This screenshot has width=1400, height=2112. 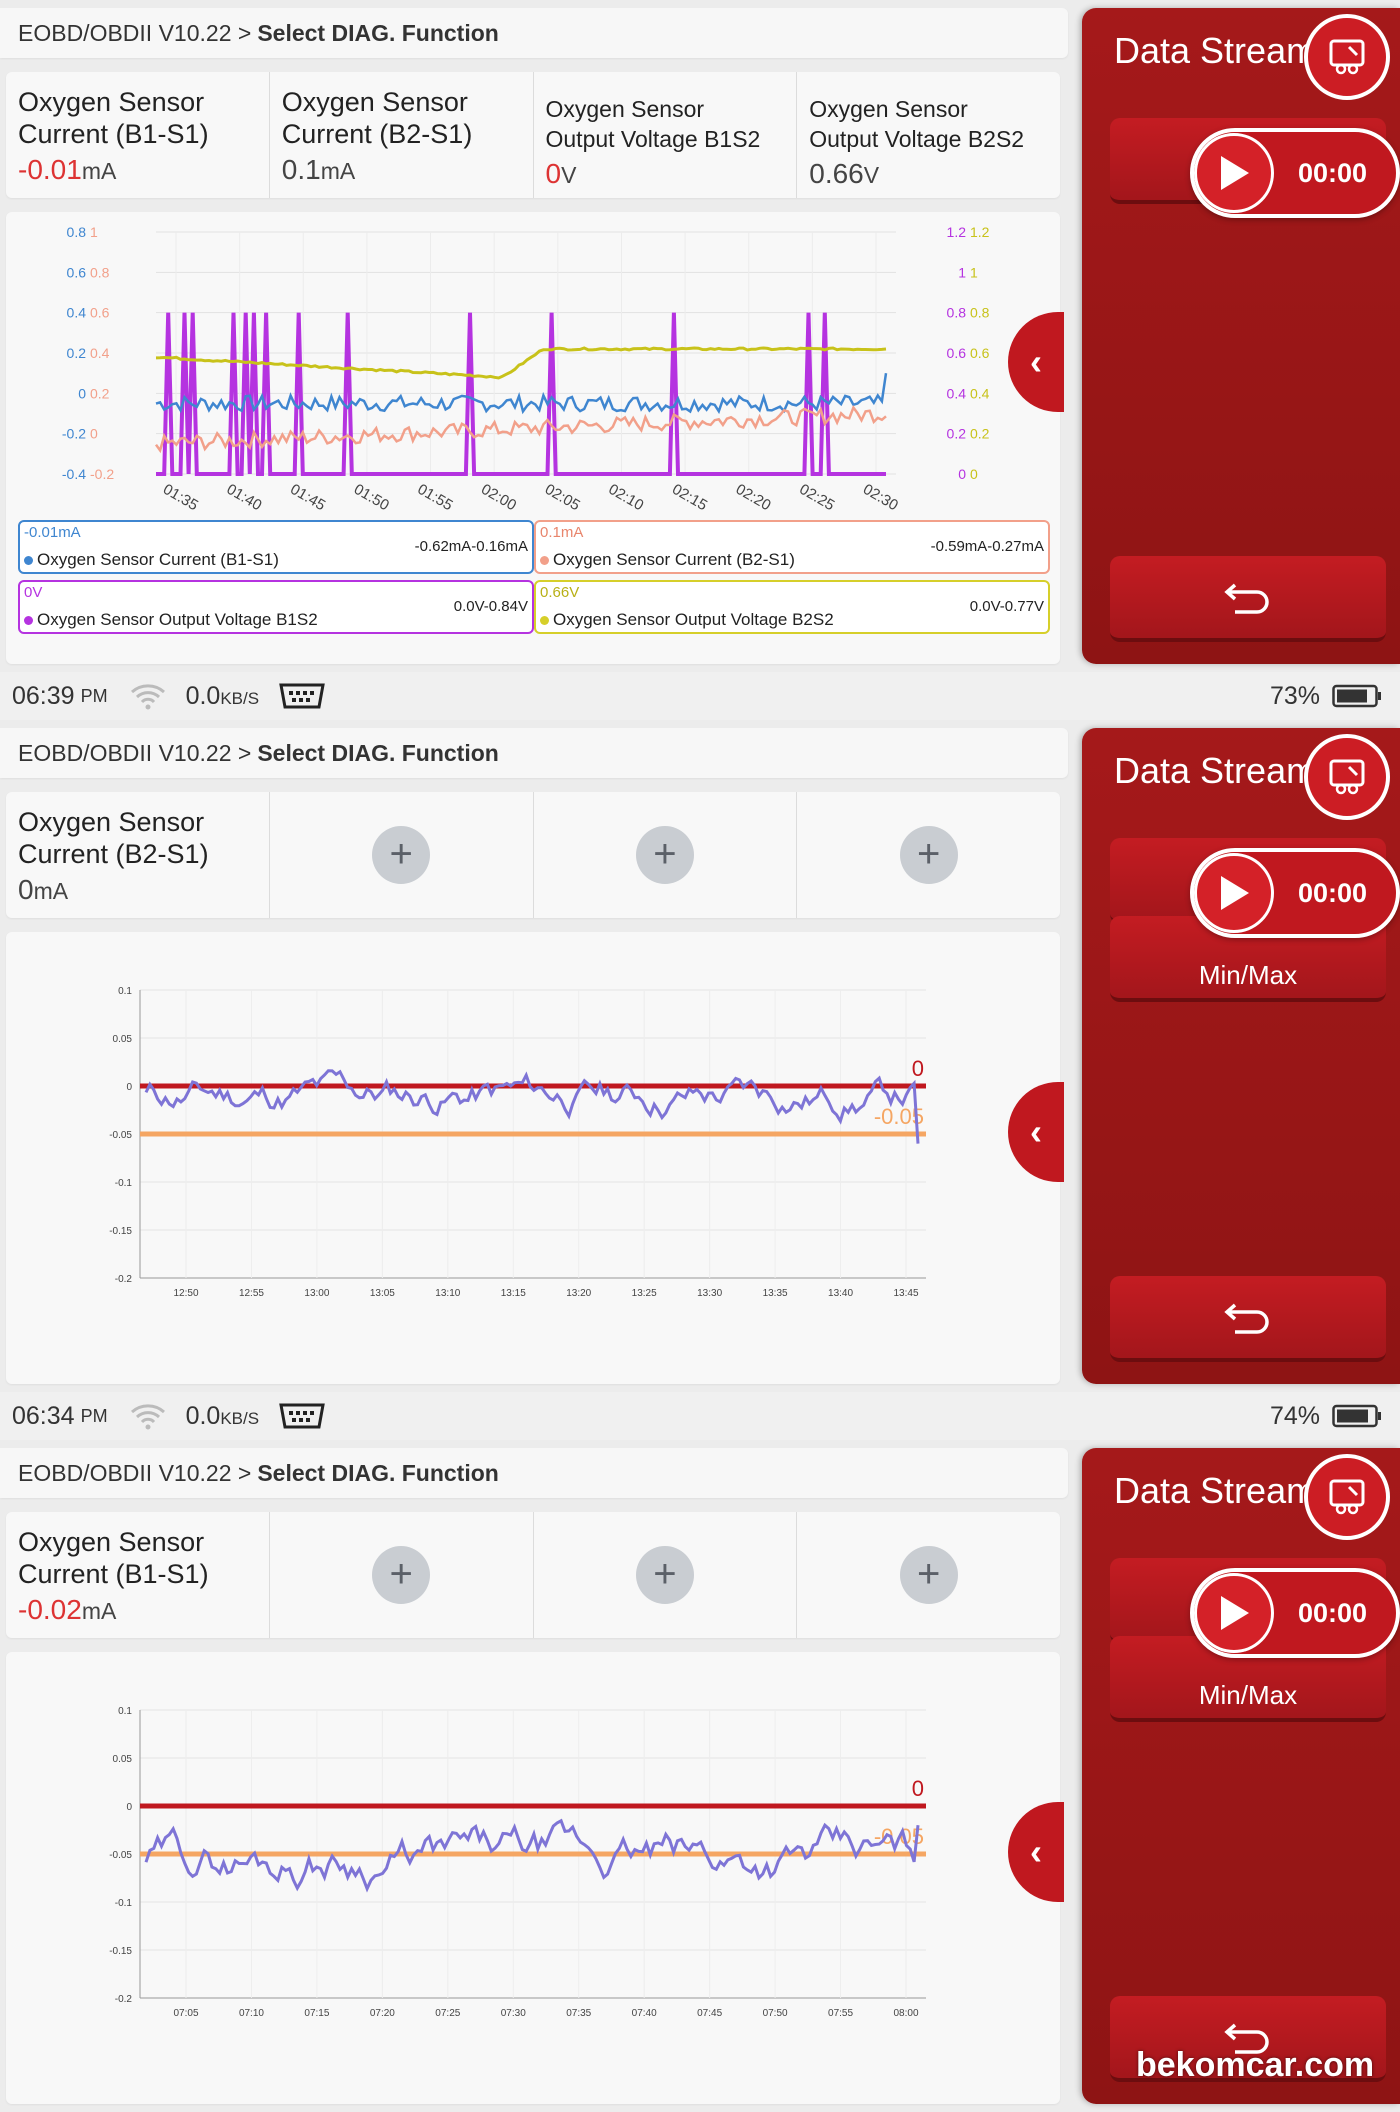 What do you see at coordinates (137, 135) in the screenshot?
I see `sensor-card-b1s1-current: Oxygen Sensor Current (B1-S1) -0.01mA` at bounding box center [137, 135].